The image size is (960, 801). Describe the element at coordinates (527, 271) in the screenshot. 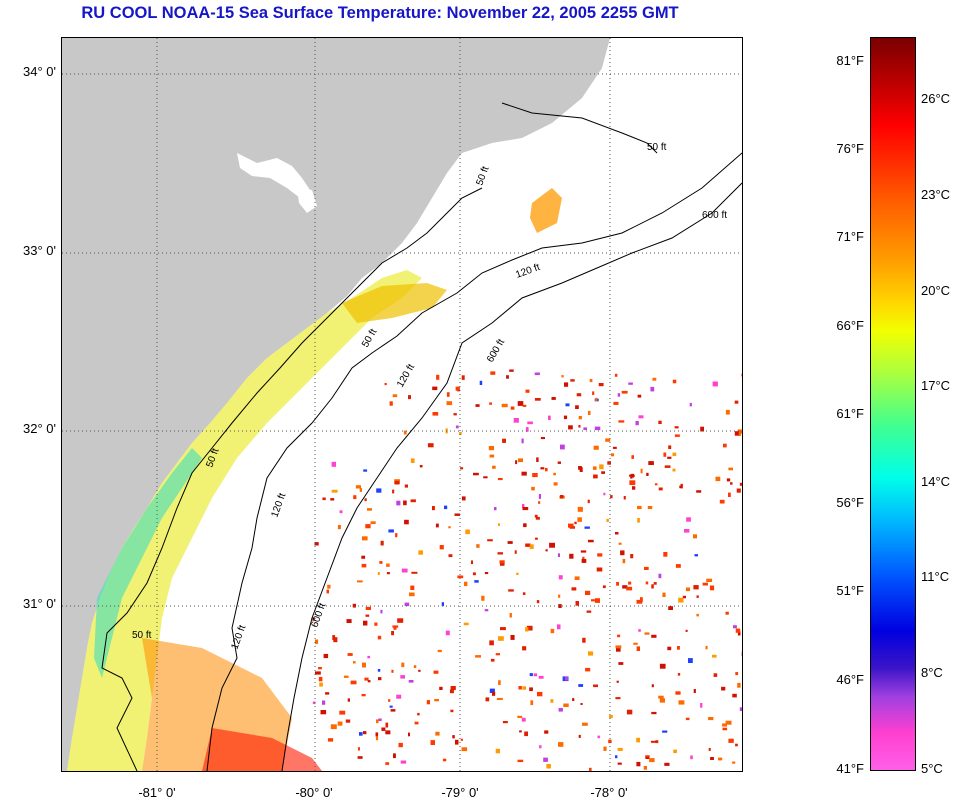

I see `contour-label: 120 ft` at that location.